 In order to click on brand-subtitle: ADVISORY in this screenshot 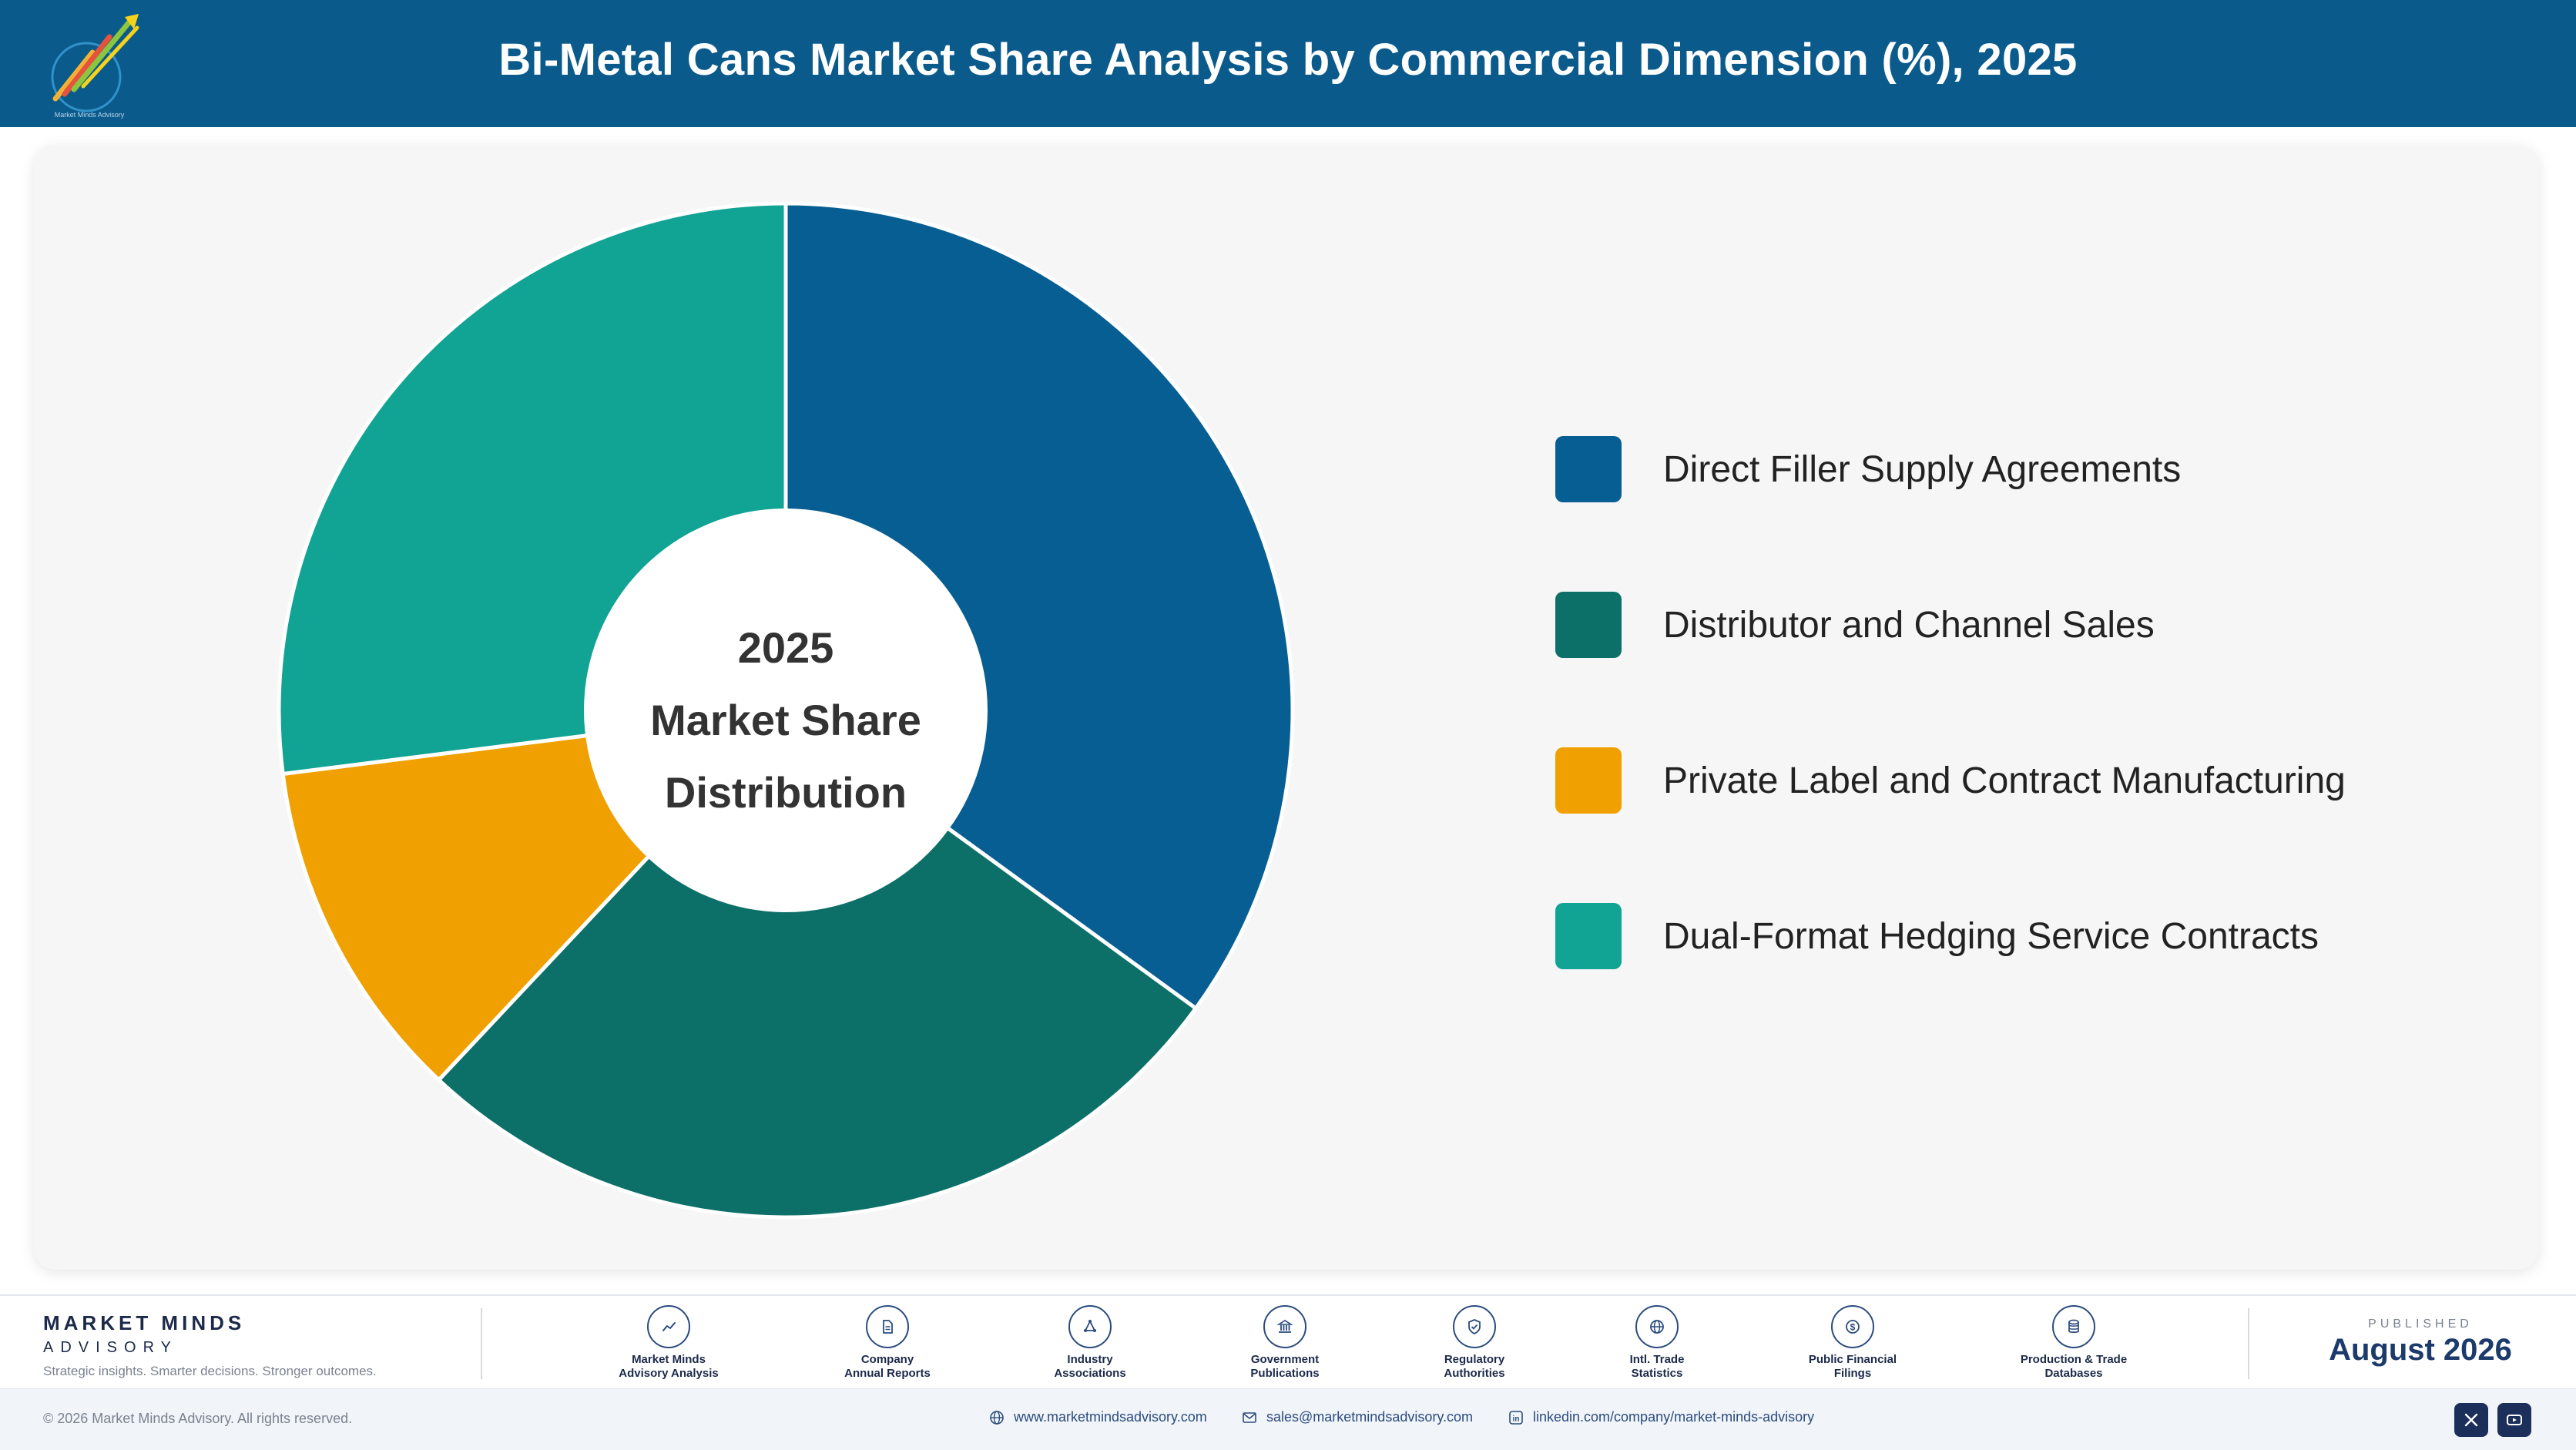, I will do `click(110, 1347)`.